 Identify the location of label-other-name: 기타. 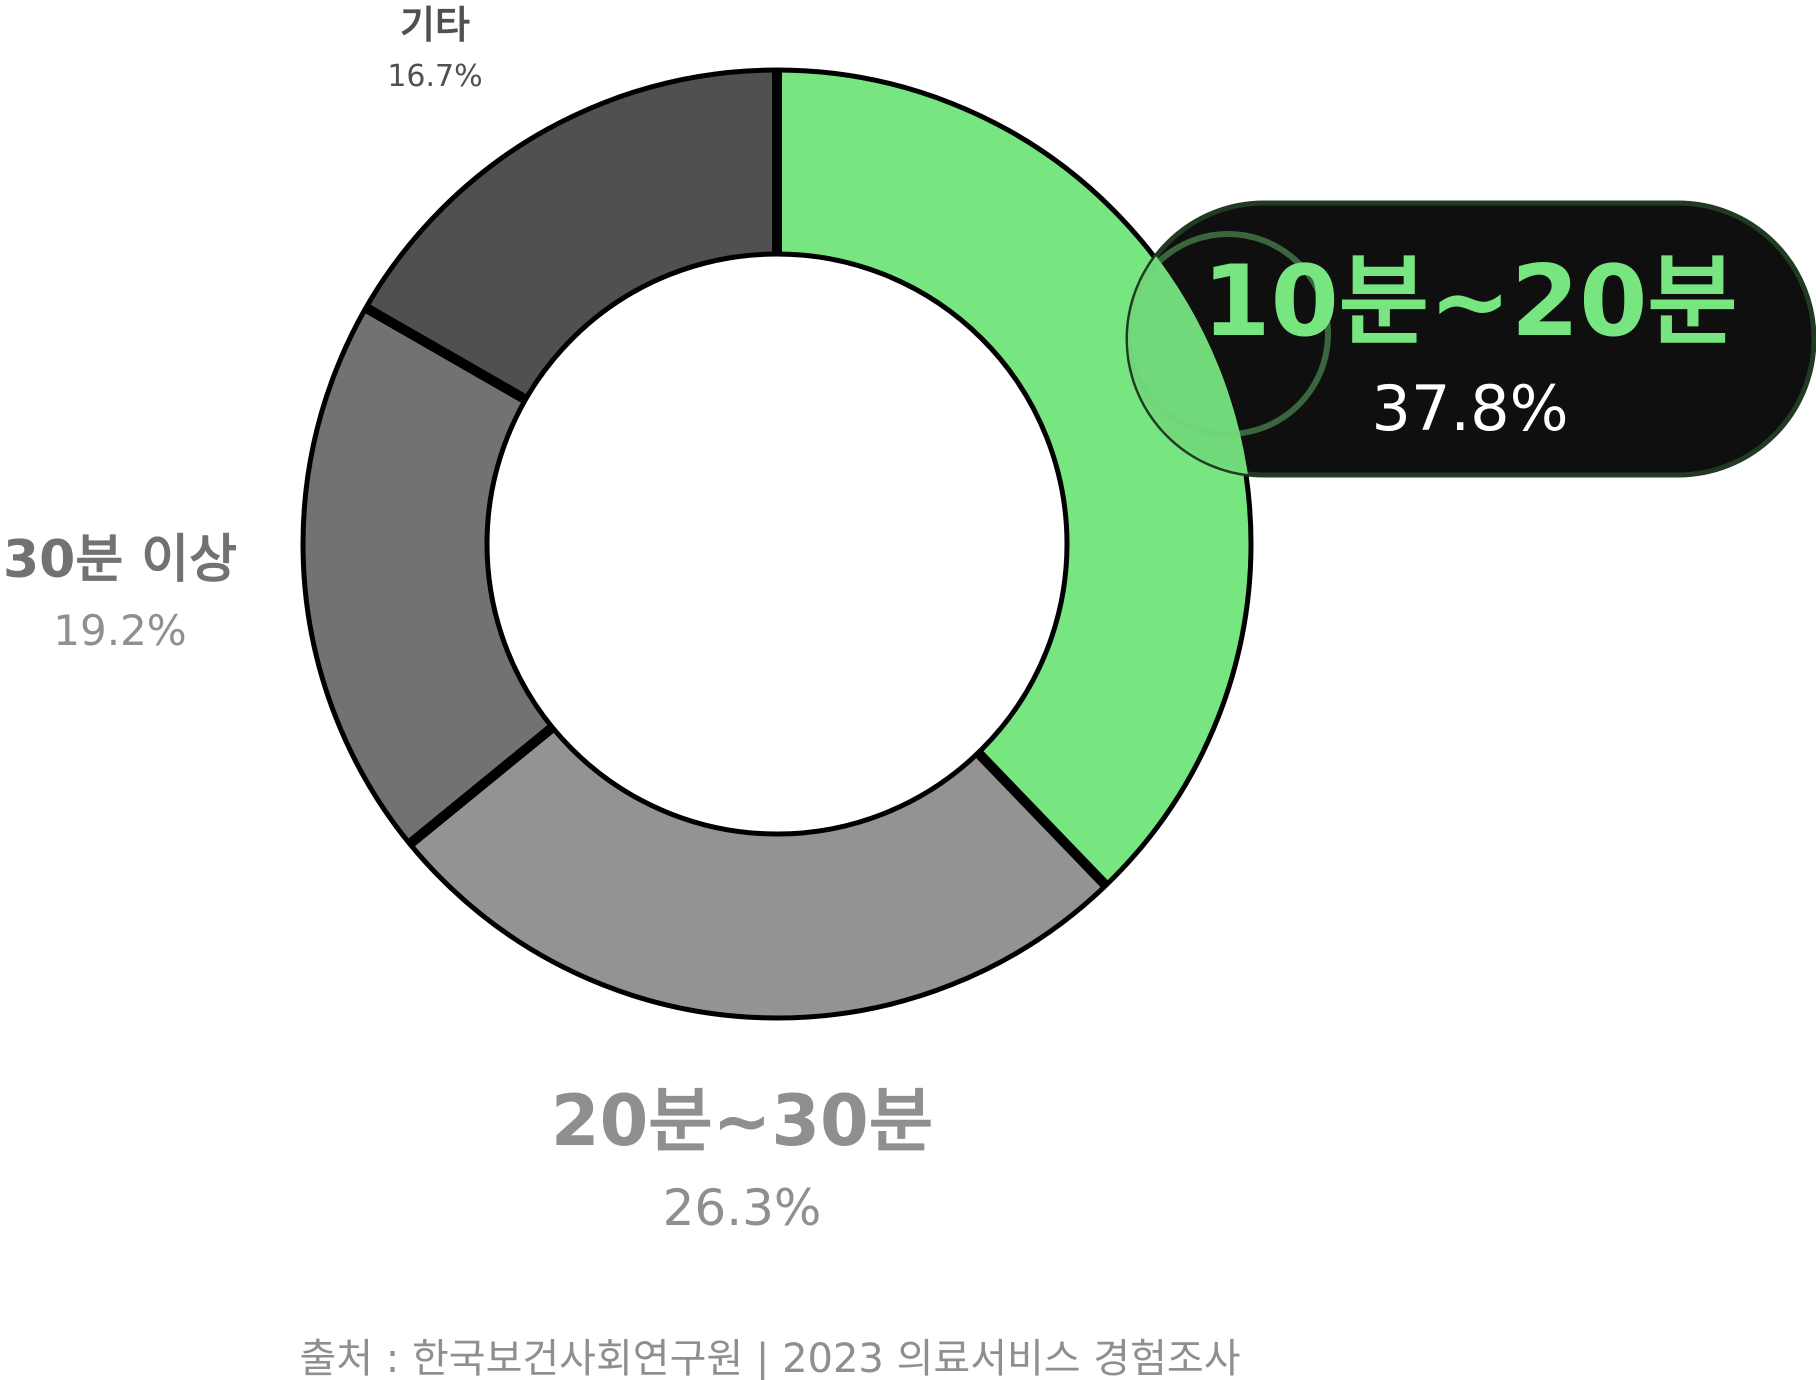
(435, 25).